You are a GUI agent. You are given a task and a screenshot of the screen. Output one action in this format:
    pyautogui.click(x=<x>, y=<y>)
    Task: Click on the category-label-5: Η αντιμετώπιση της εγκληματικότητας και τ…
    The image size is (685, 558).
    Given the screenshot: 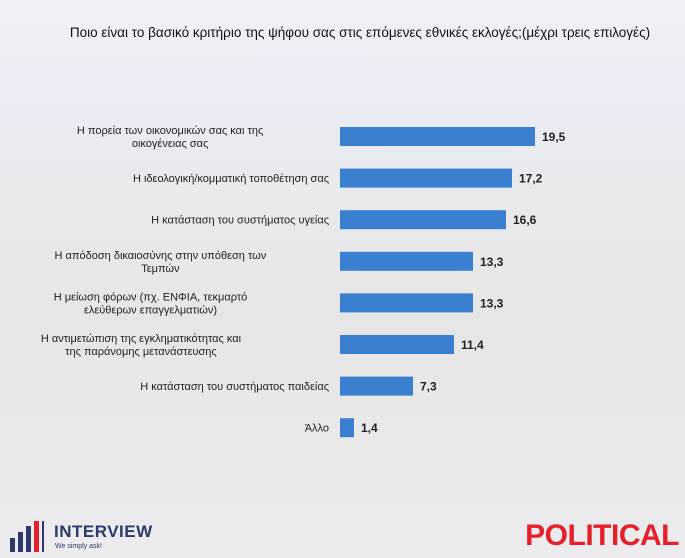 What is the action you would take?
    pyautogui.click(x=141, y=345)
    